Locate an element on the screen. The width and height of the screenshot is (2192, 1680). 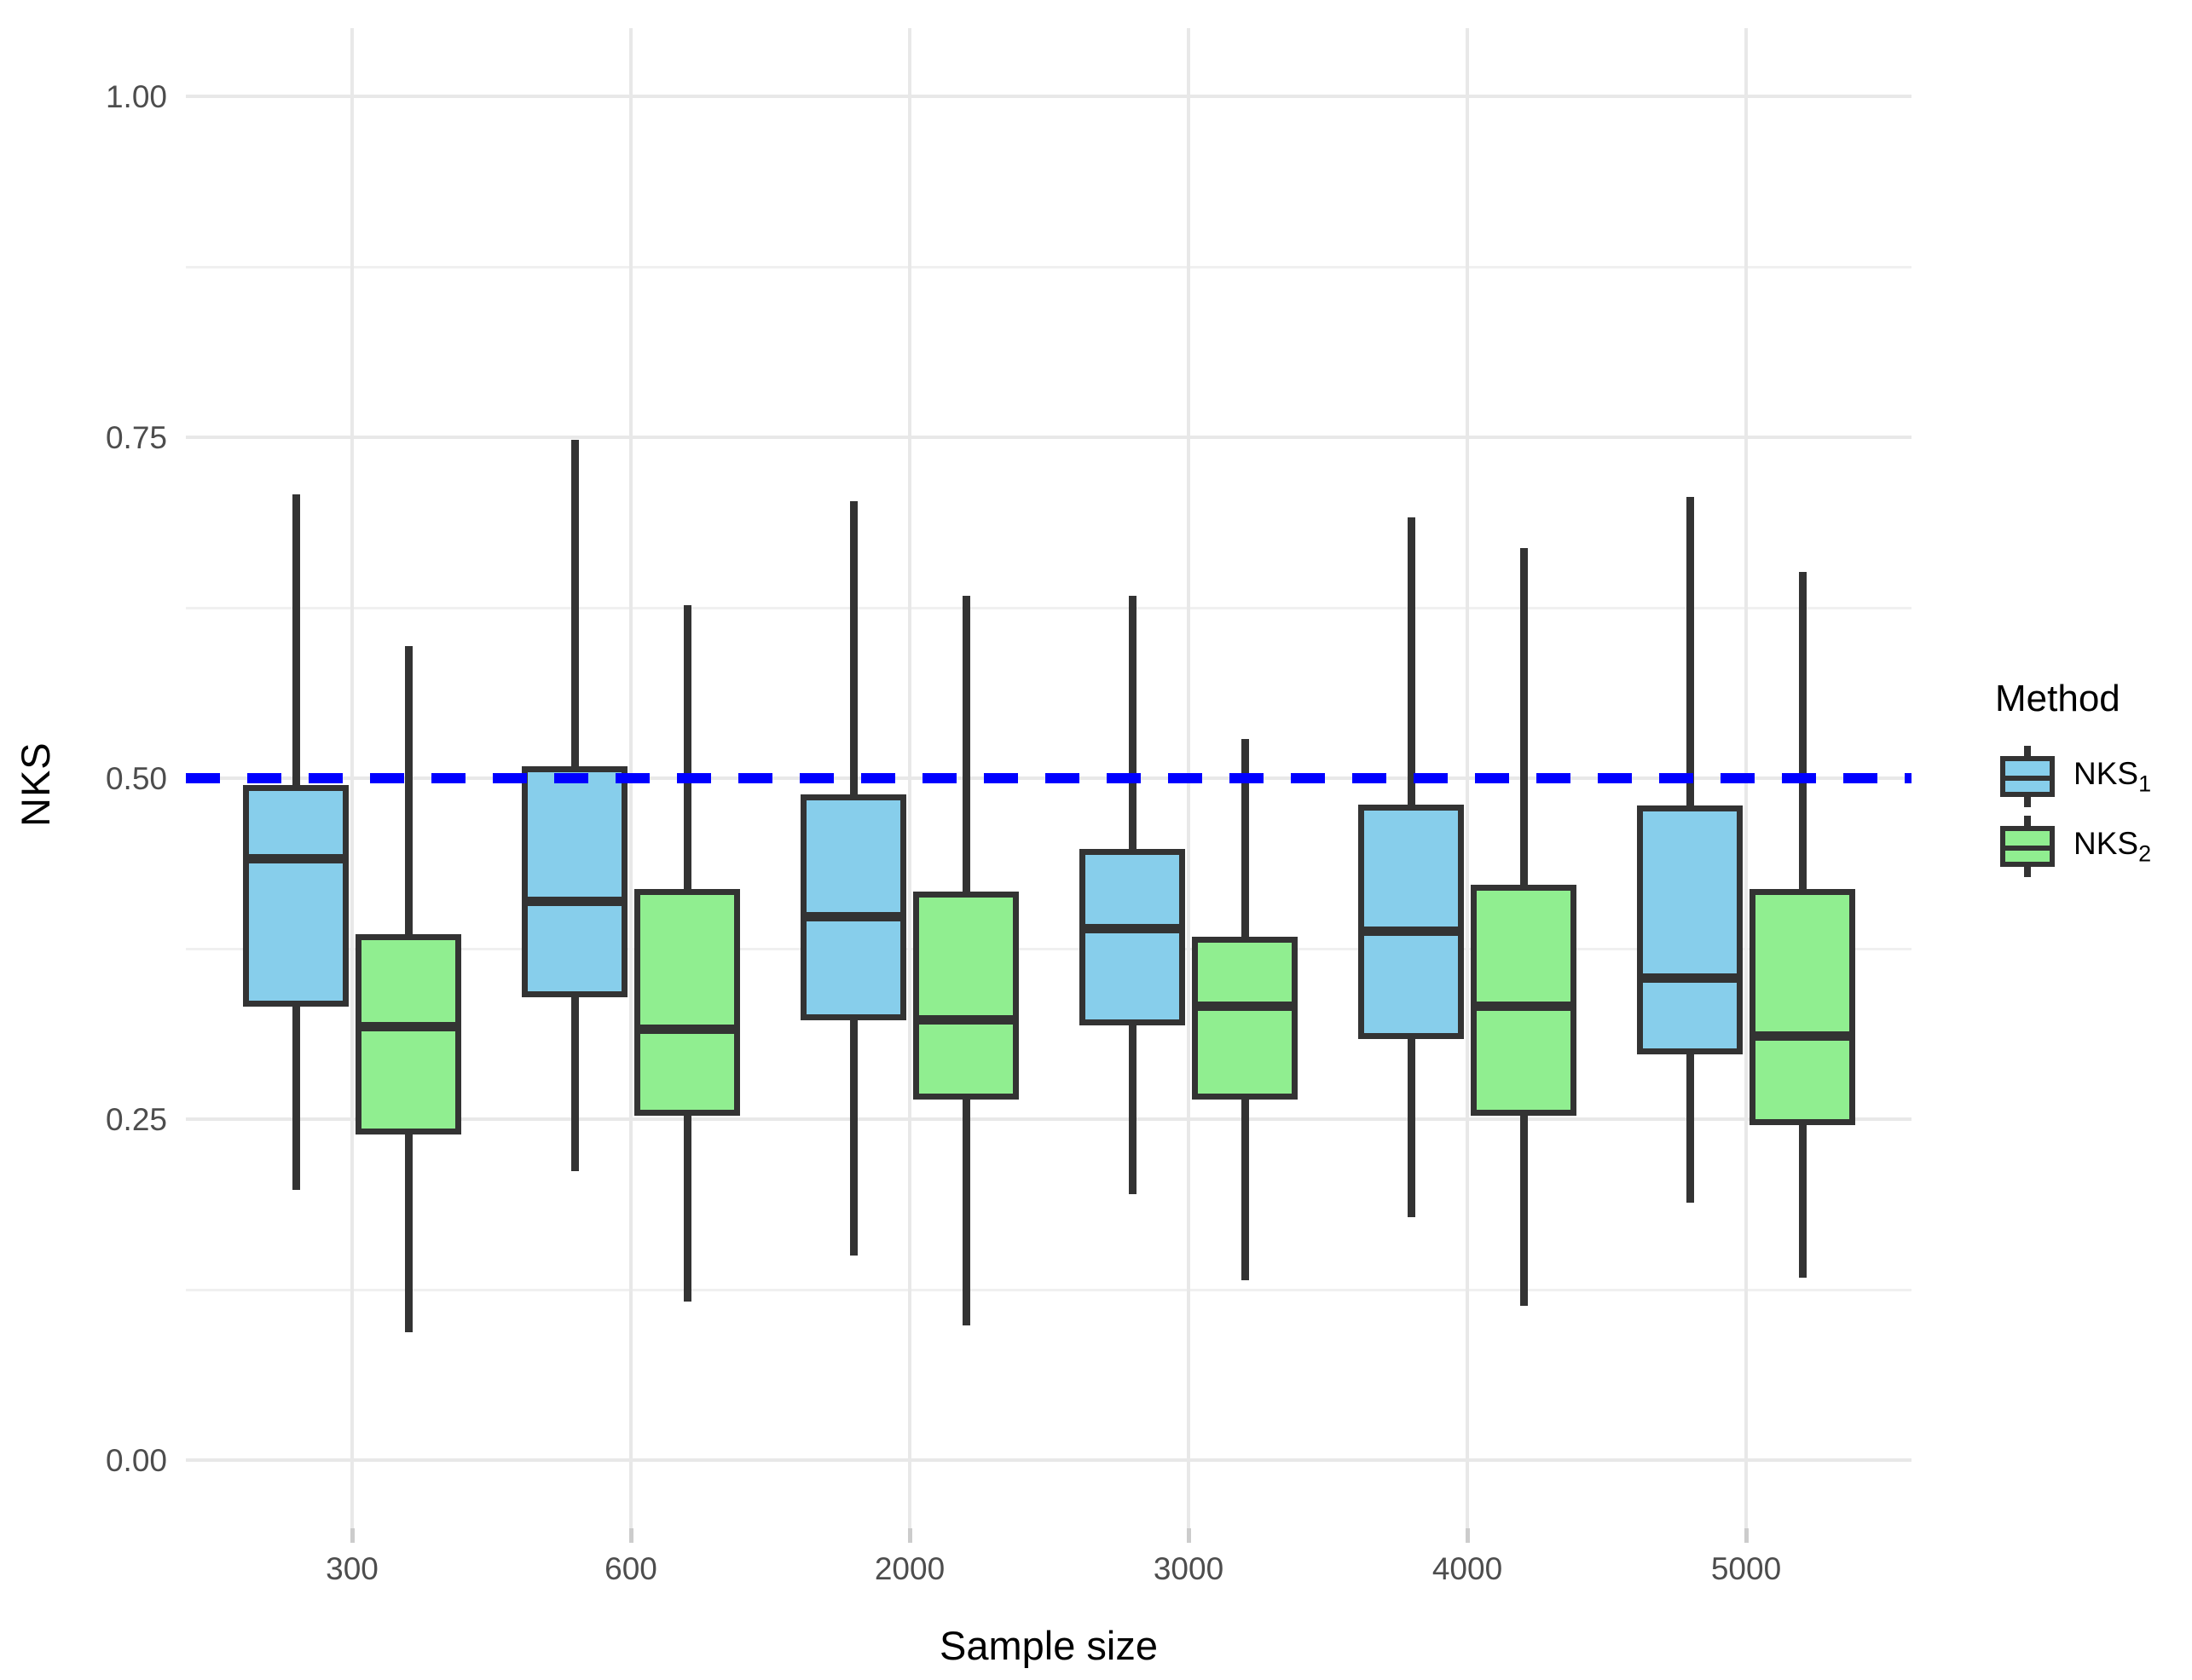
y-tick-label: 0.25 is located at coordinates (136, 1119).